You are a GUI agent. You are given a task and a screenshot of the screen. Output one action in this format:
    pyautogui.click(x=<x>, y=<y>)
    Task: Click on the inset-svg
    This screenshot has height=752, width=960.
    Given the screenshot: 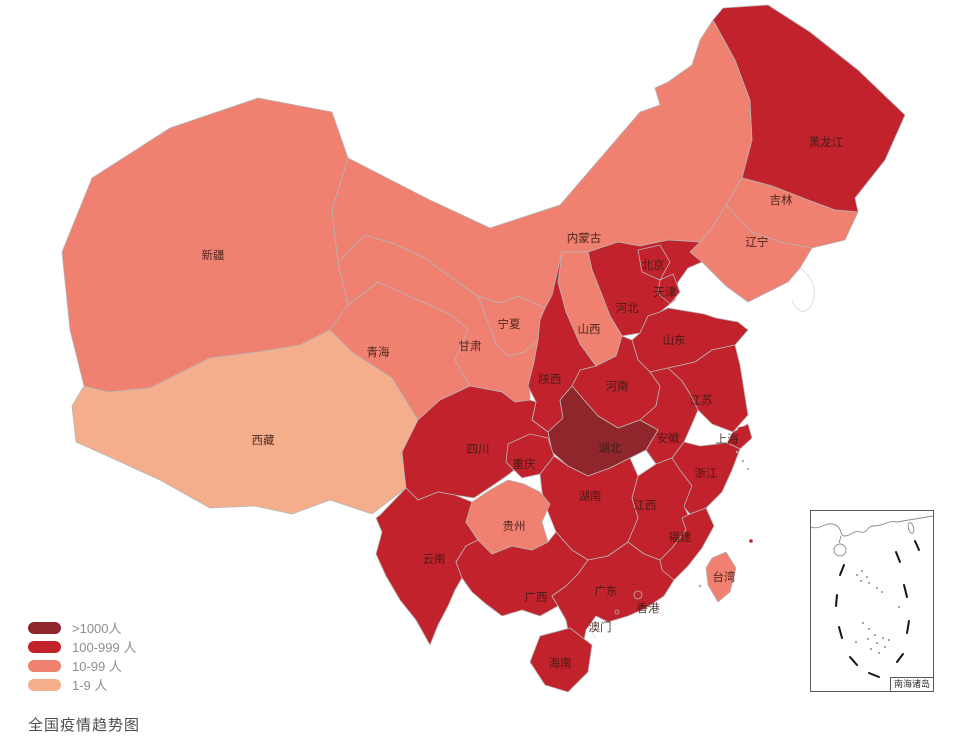 What is the action you would take?
    pyautogui.click(x=872, y=596)
    